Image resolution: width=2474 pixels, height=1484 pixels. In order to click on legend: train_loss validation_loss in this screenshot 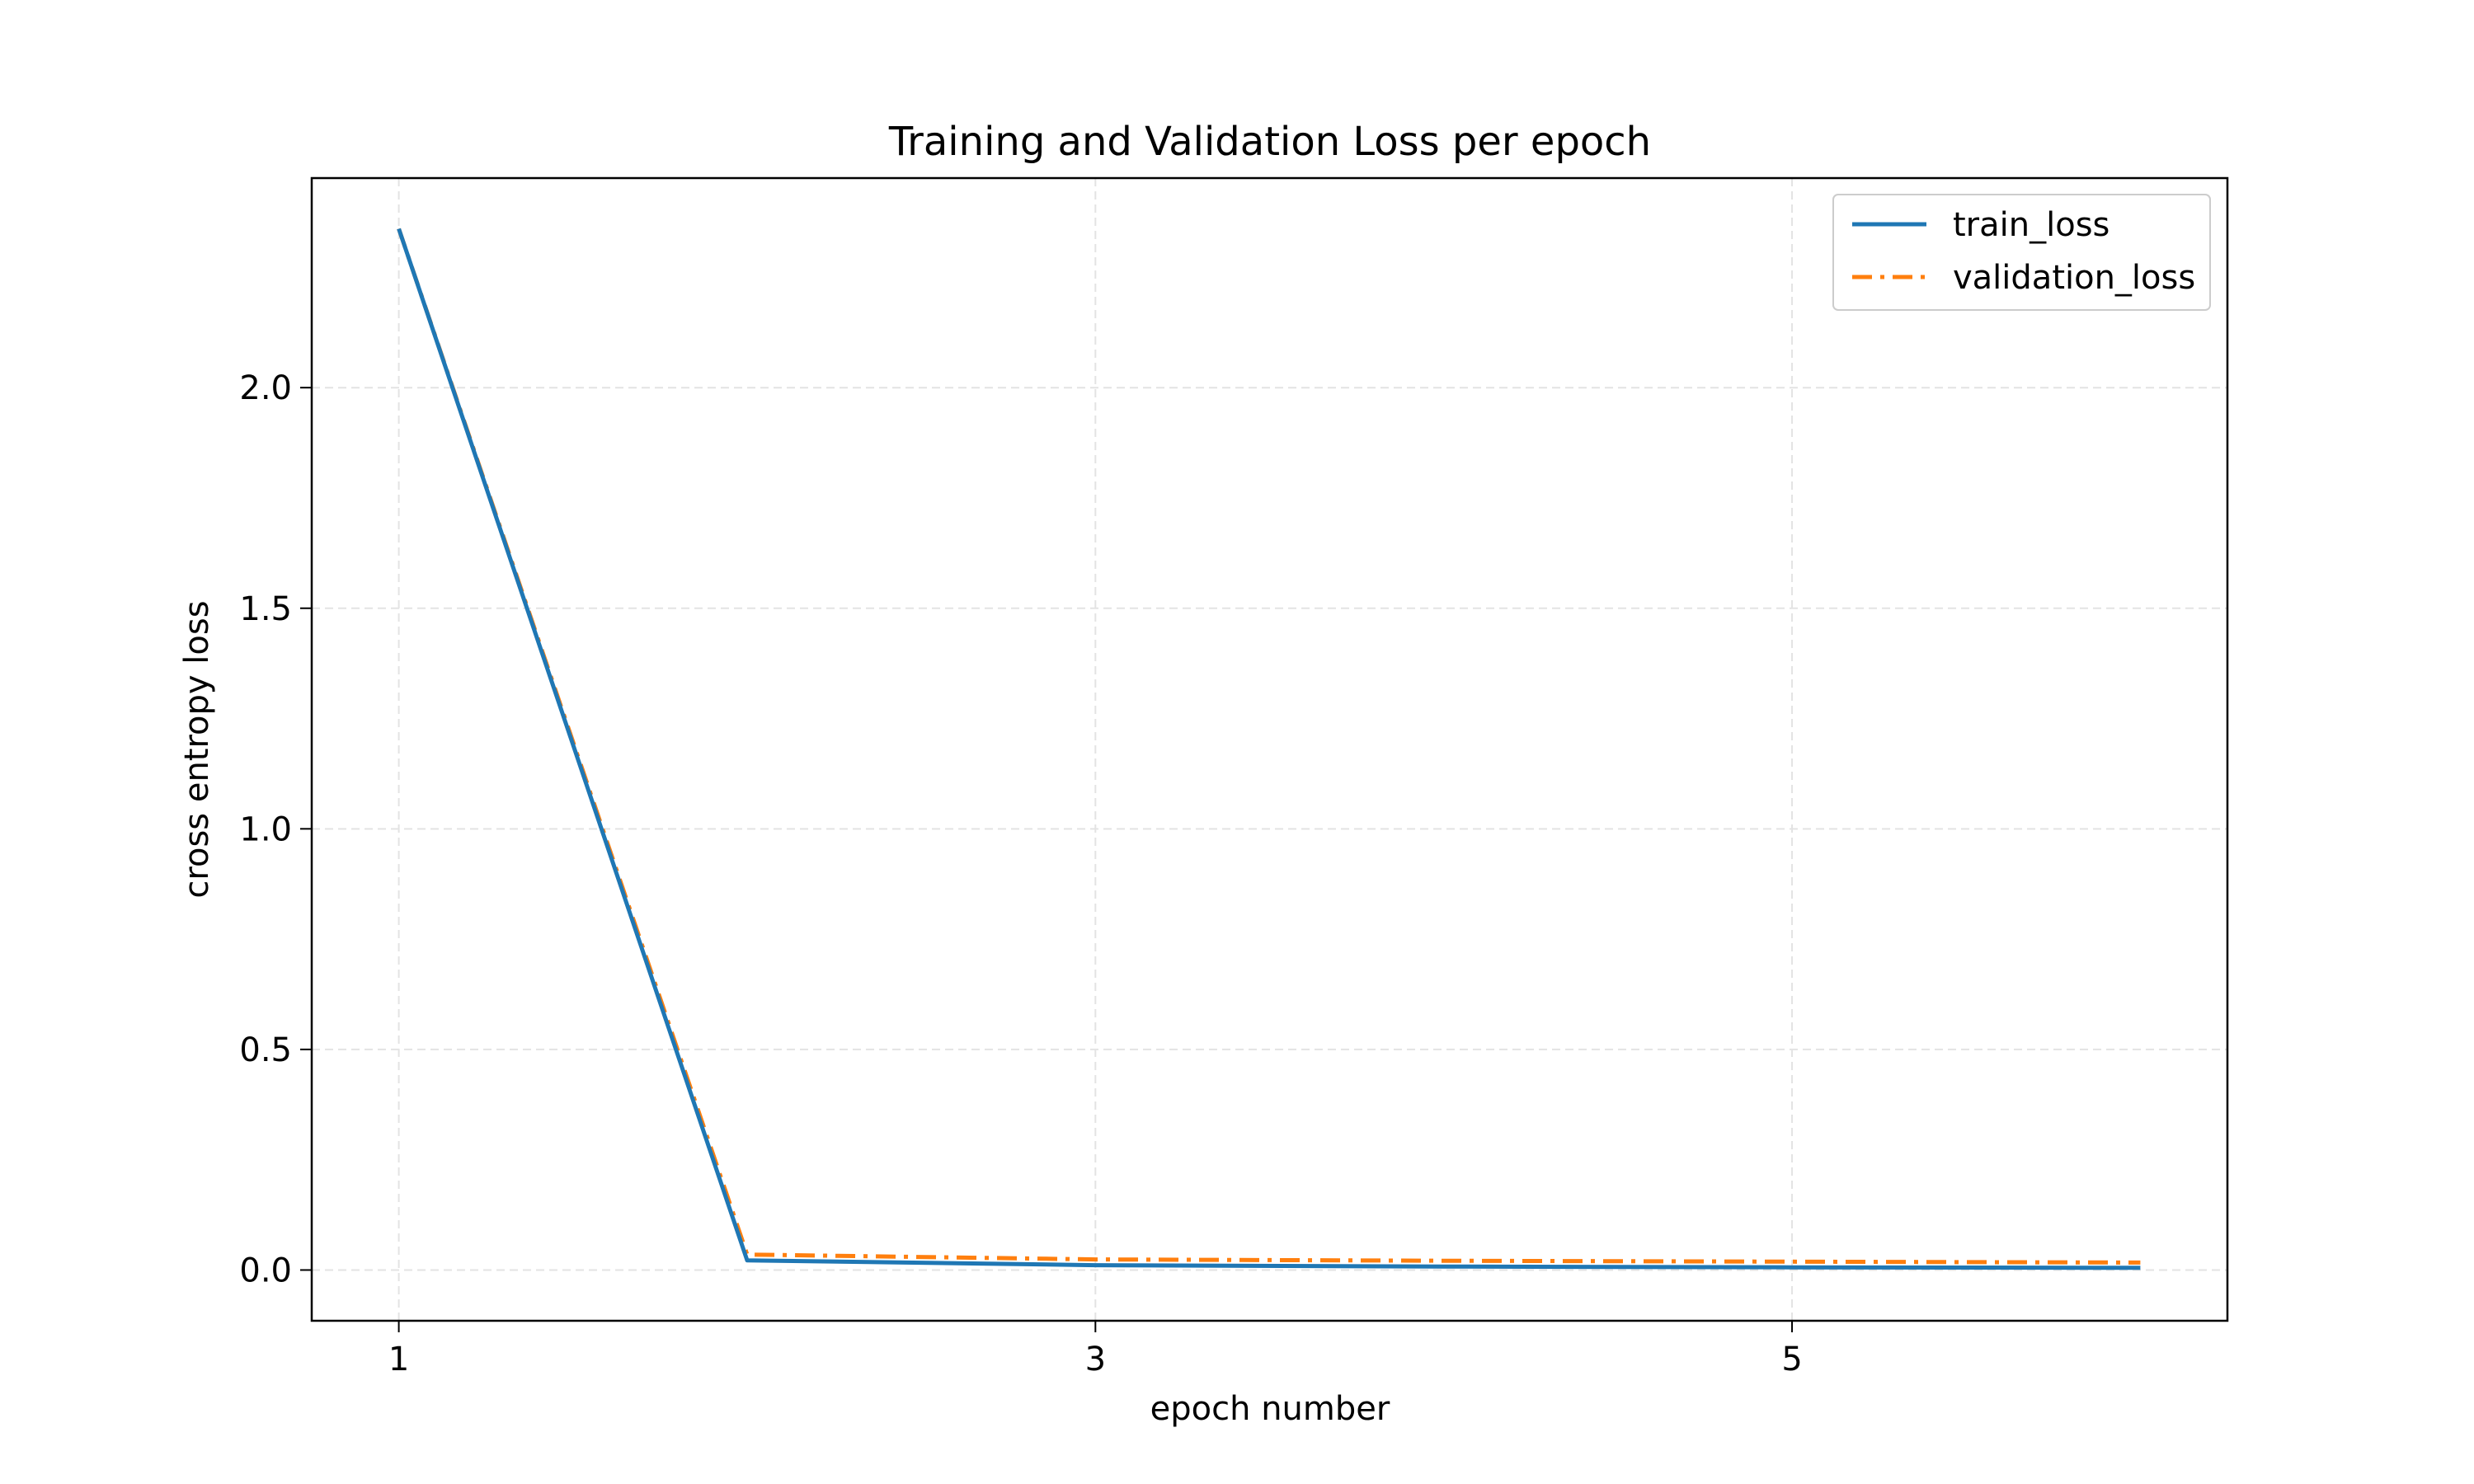, I will do `click(2021, 252)`.